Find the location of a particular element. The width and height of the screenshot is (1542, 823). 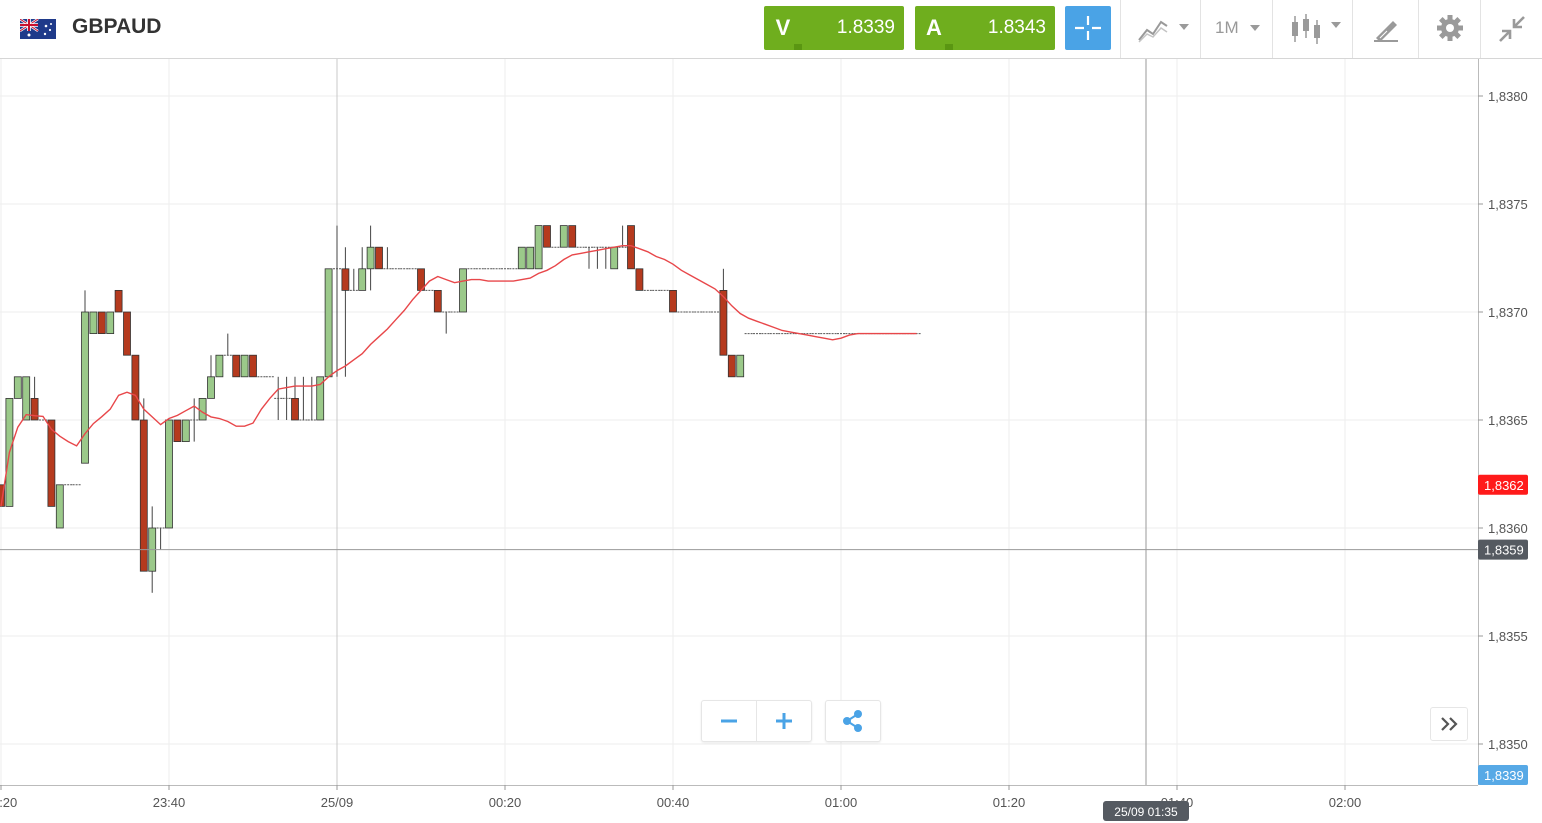

zoom-out-button is located at coordinates (729, 721).